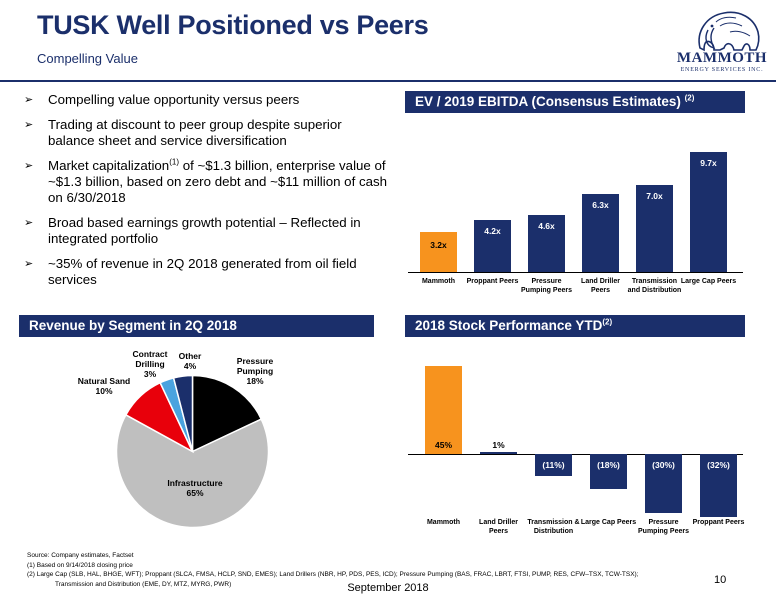  Describe the element at coordinates (575, 326) in the screenshot. I see `stock-chart-banner: 2018 Stock Performance YTD(2)` at that location.